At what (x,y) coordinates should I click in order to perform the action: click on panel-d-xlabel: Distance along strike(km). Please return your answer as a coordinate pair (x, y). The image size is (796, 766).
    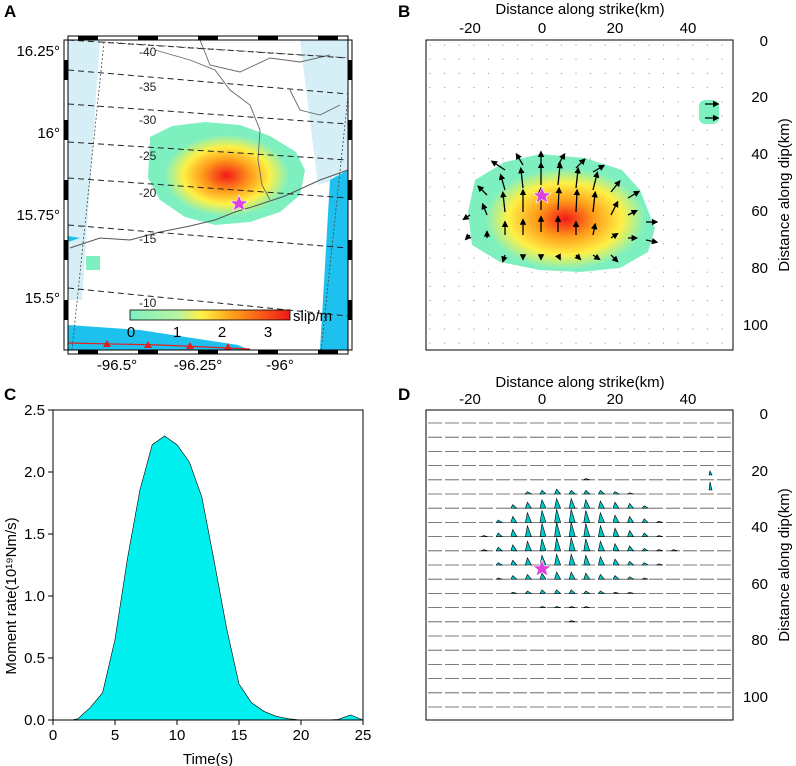
    Looking at the image, I should click on (579, 382).